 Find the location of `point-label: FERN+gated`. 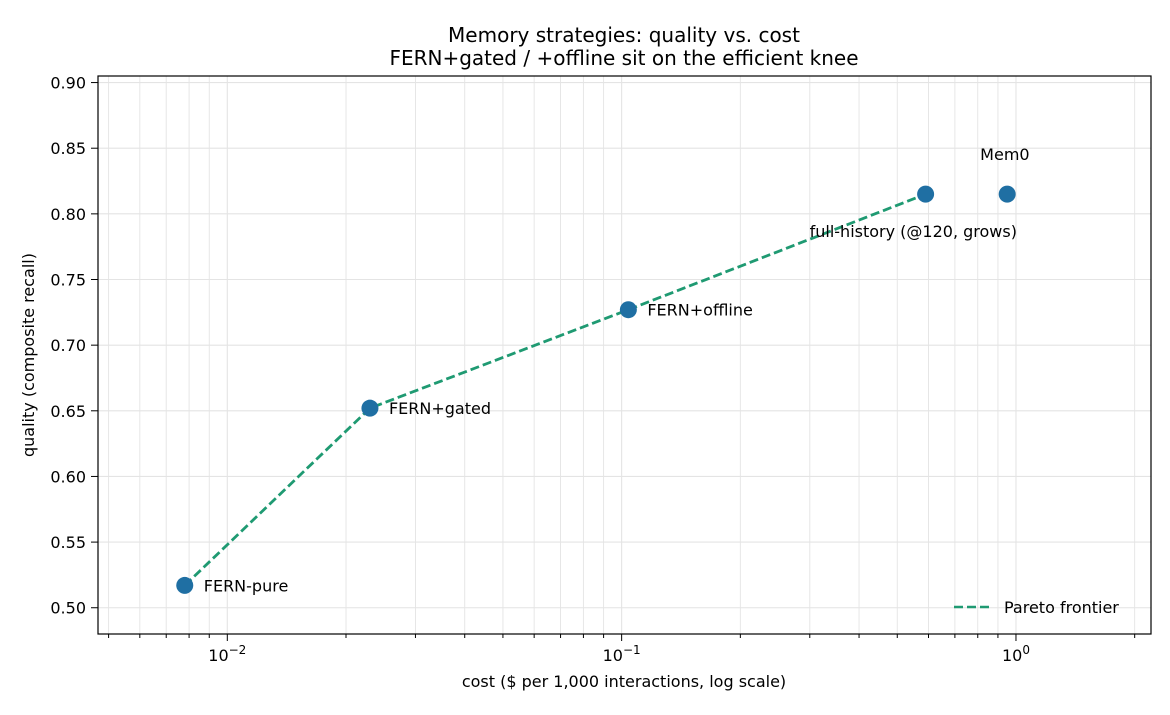

point-label: FERN+gated is located at coordinates (440, 408).